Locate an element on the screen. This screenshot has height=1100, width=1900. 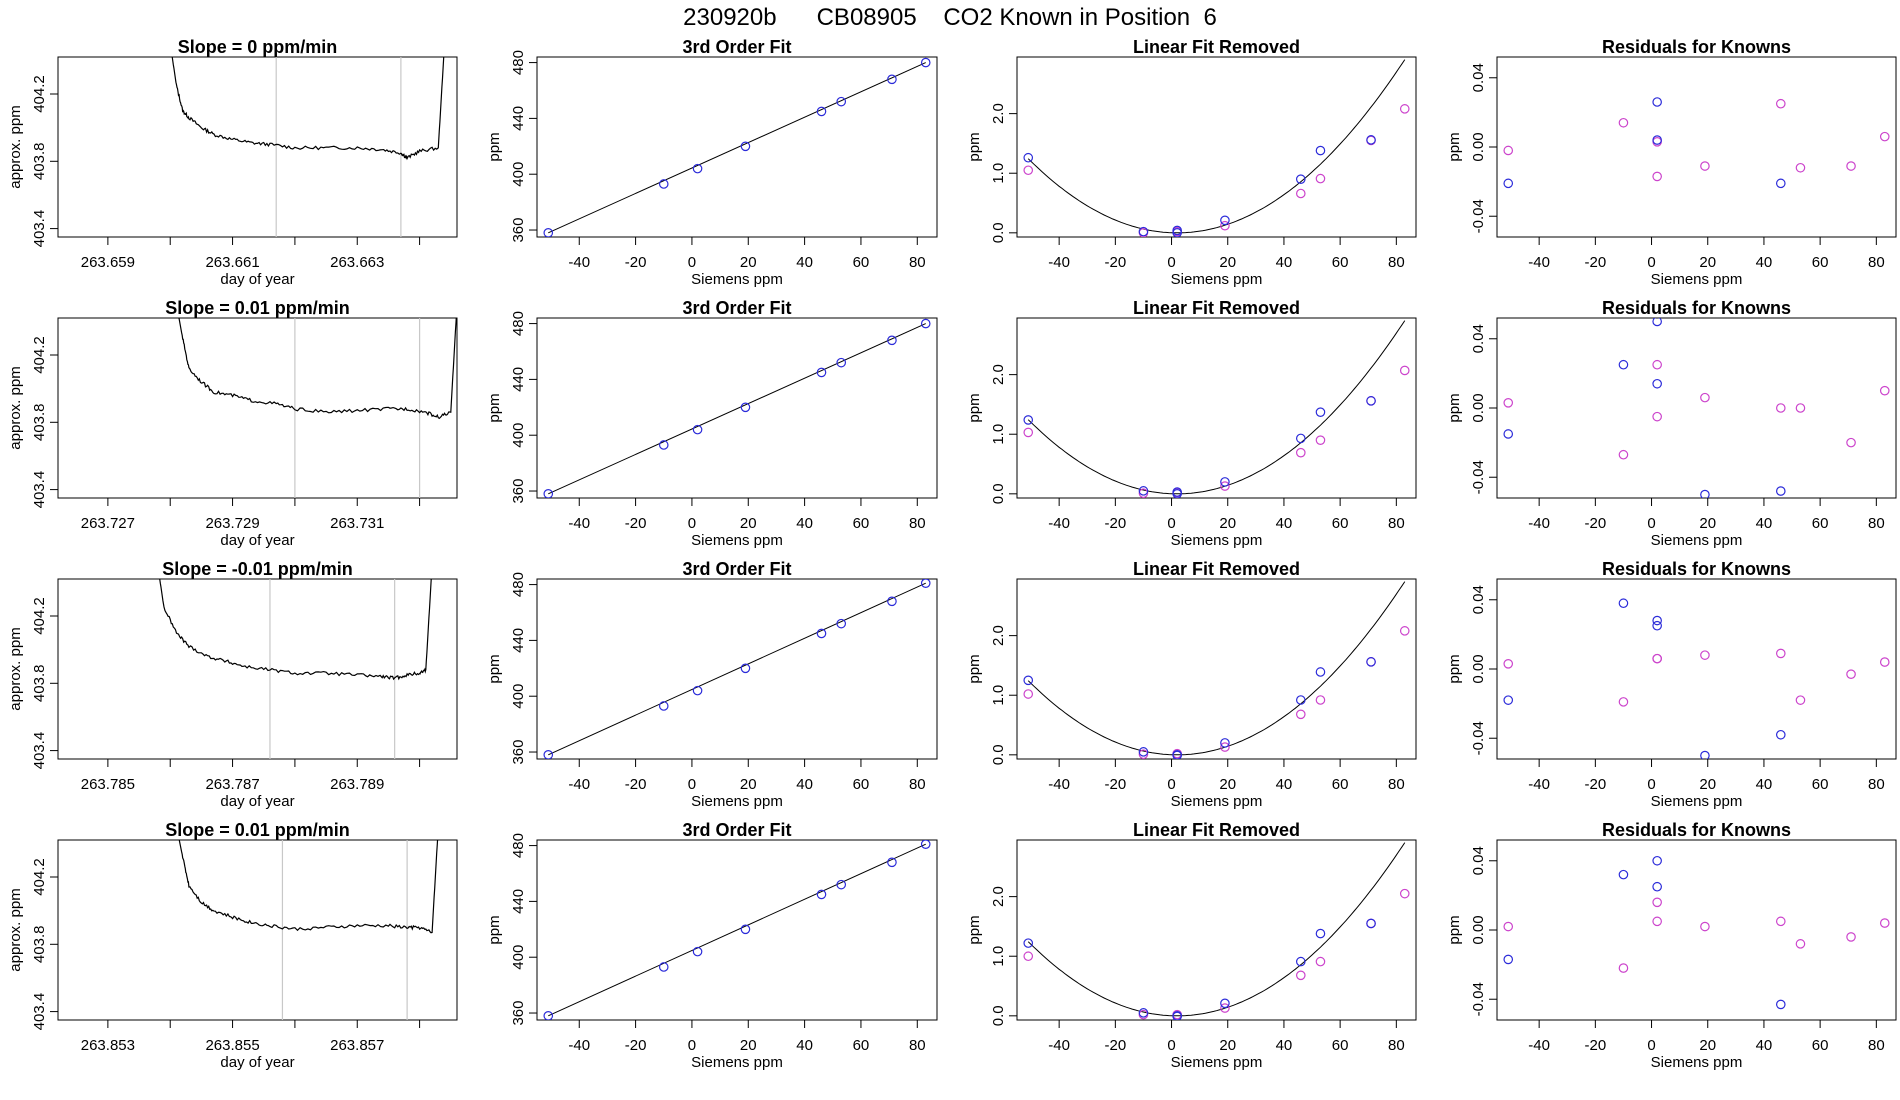
page-title: 230920b CB08905 CO2 Known in Position 6 is located at coordinates (950, 17).